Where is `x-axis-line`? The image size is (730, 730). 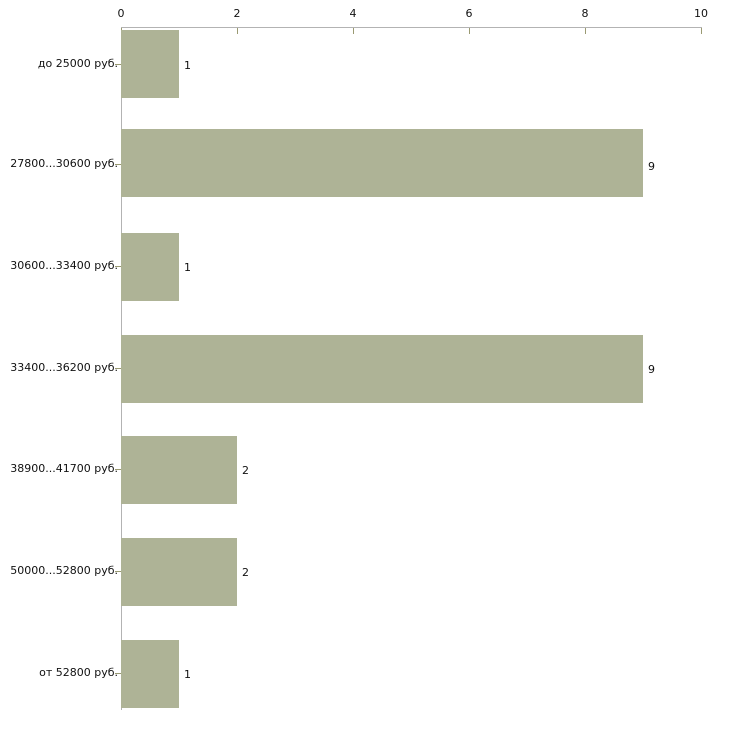 x-axis-line is located at coordinates (411, 27).